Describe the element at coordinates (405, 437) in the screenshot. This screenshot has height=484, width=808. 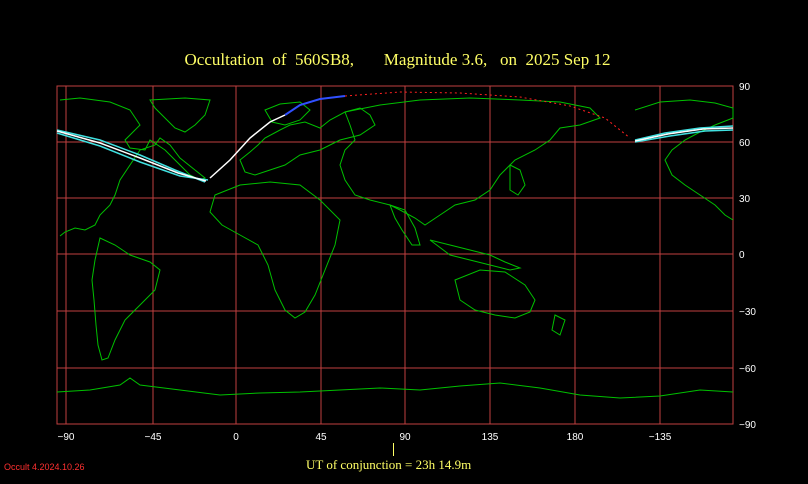
I see `longitude-tick-label: 90` at that location.